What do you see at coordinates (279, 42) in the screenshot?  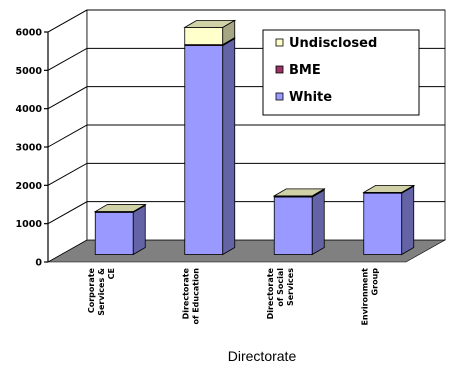 I see `legend-swatch-undisclosed` at bounding box center [279, 42].